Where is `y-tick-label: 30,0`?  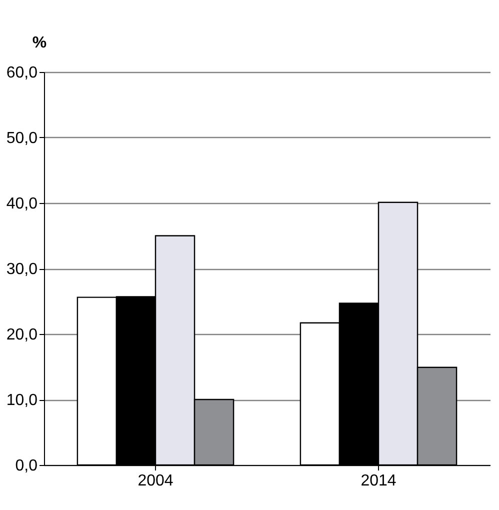 y-tick-label: 30,0 is located at coordinates (22, 269).